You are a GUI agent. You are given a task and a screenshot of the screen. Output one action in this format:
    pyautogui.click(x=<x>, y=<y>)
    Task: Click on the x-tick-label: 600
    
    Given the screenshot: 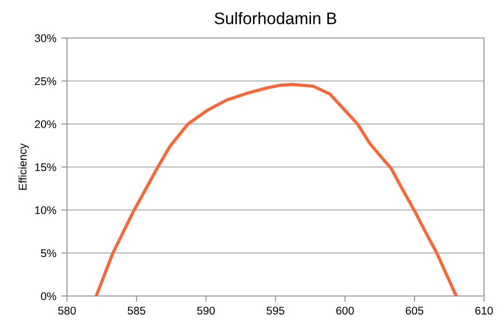 What is the action you would take?
    pyautogui.click(x=345, y=310)
    